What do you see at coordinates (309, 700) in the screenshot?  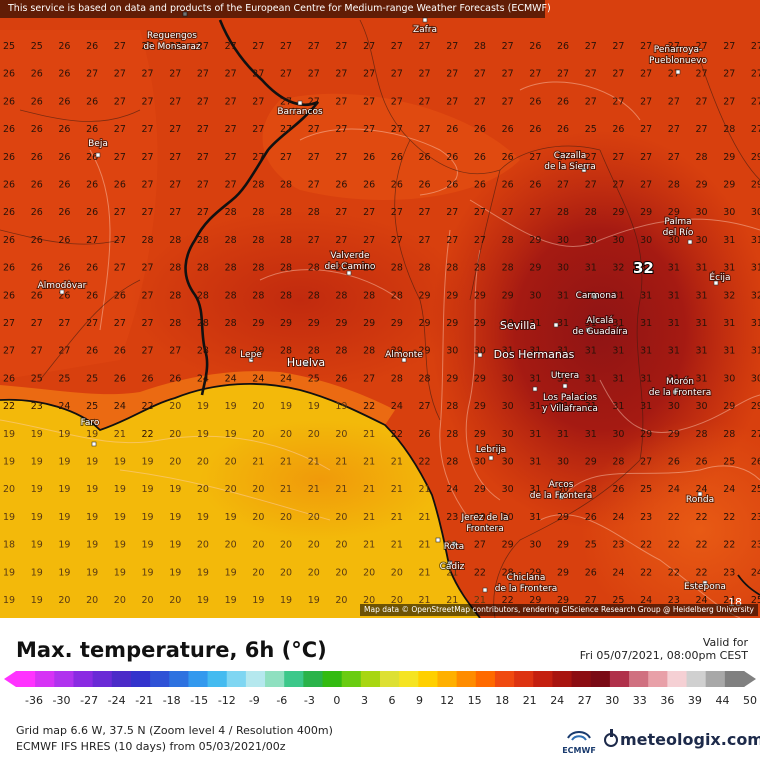 I see `scale-tick-label: -3` at bounding box center [309, 700].